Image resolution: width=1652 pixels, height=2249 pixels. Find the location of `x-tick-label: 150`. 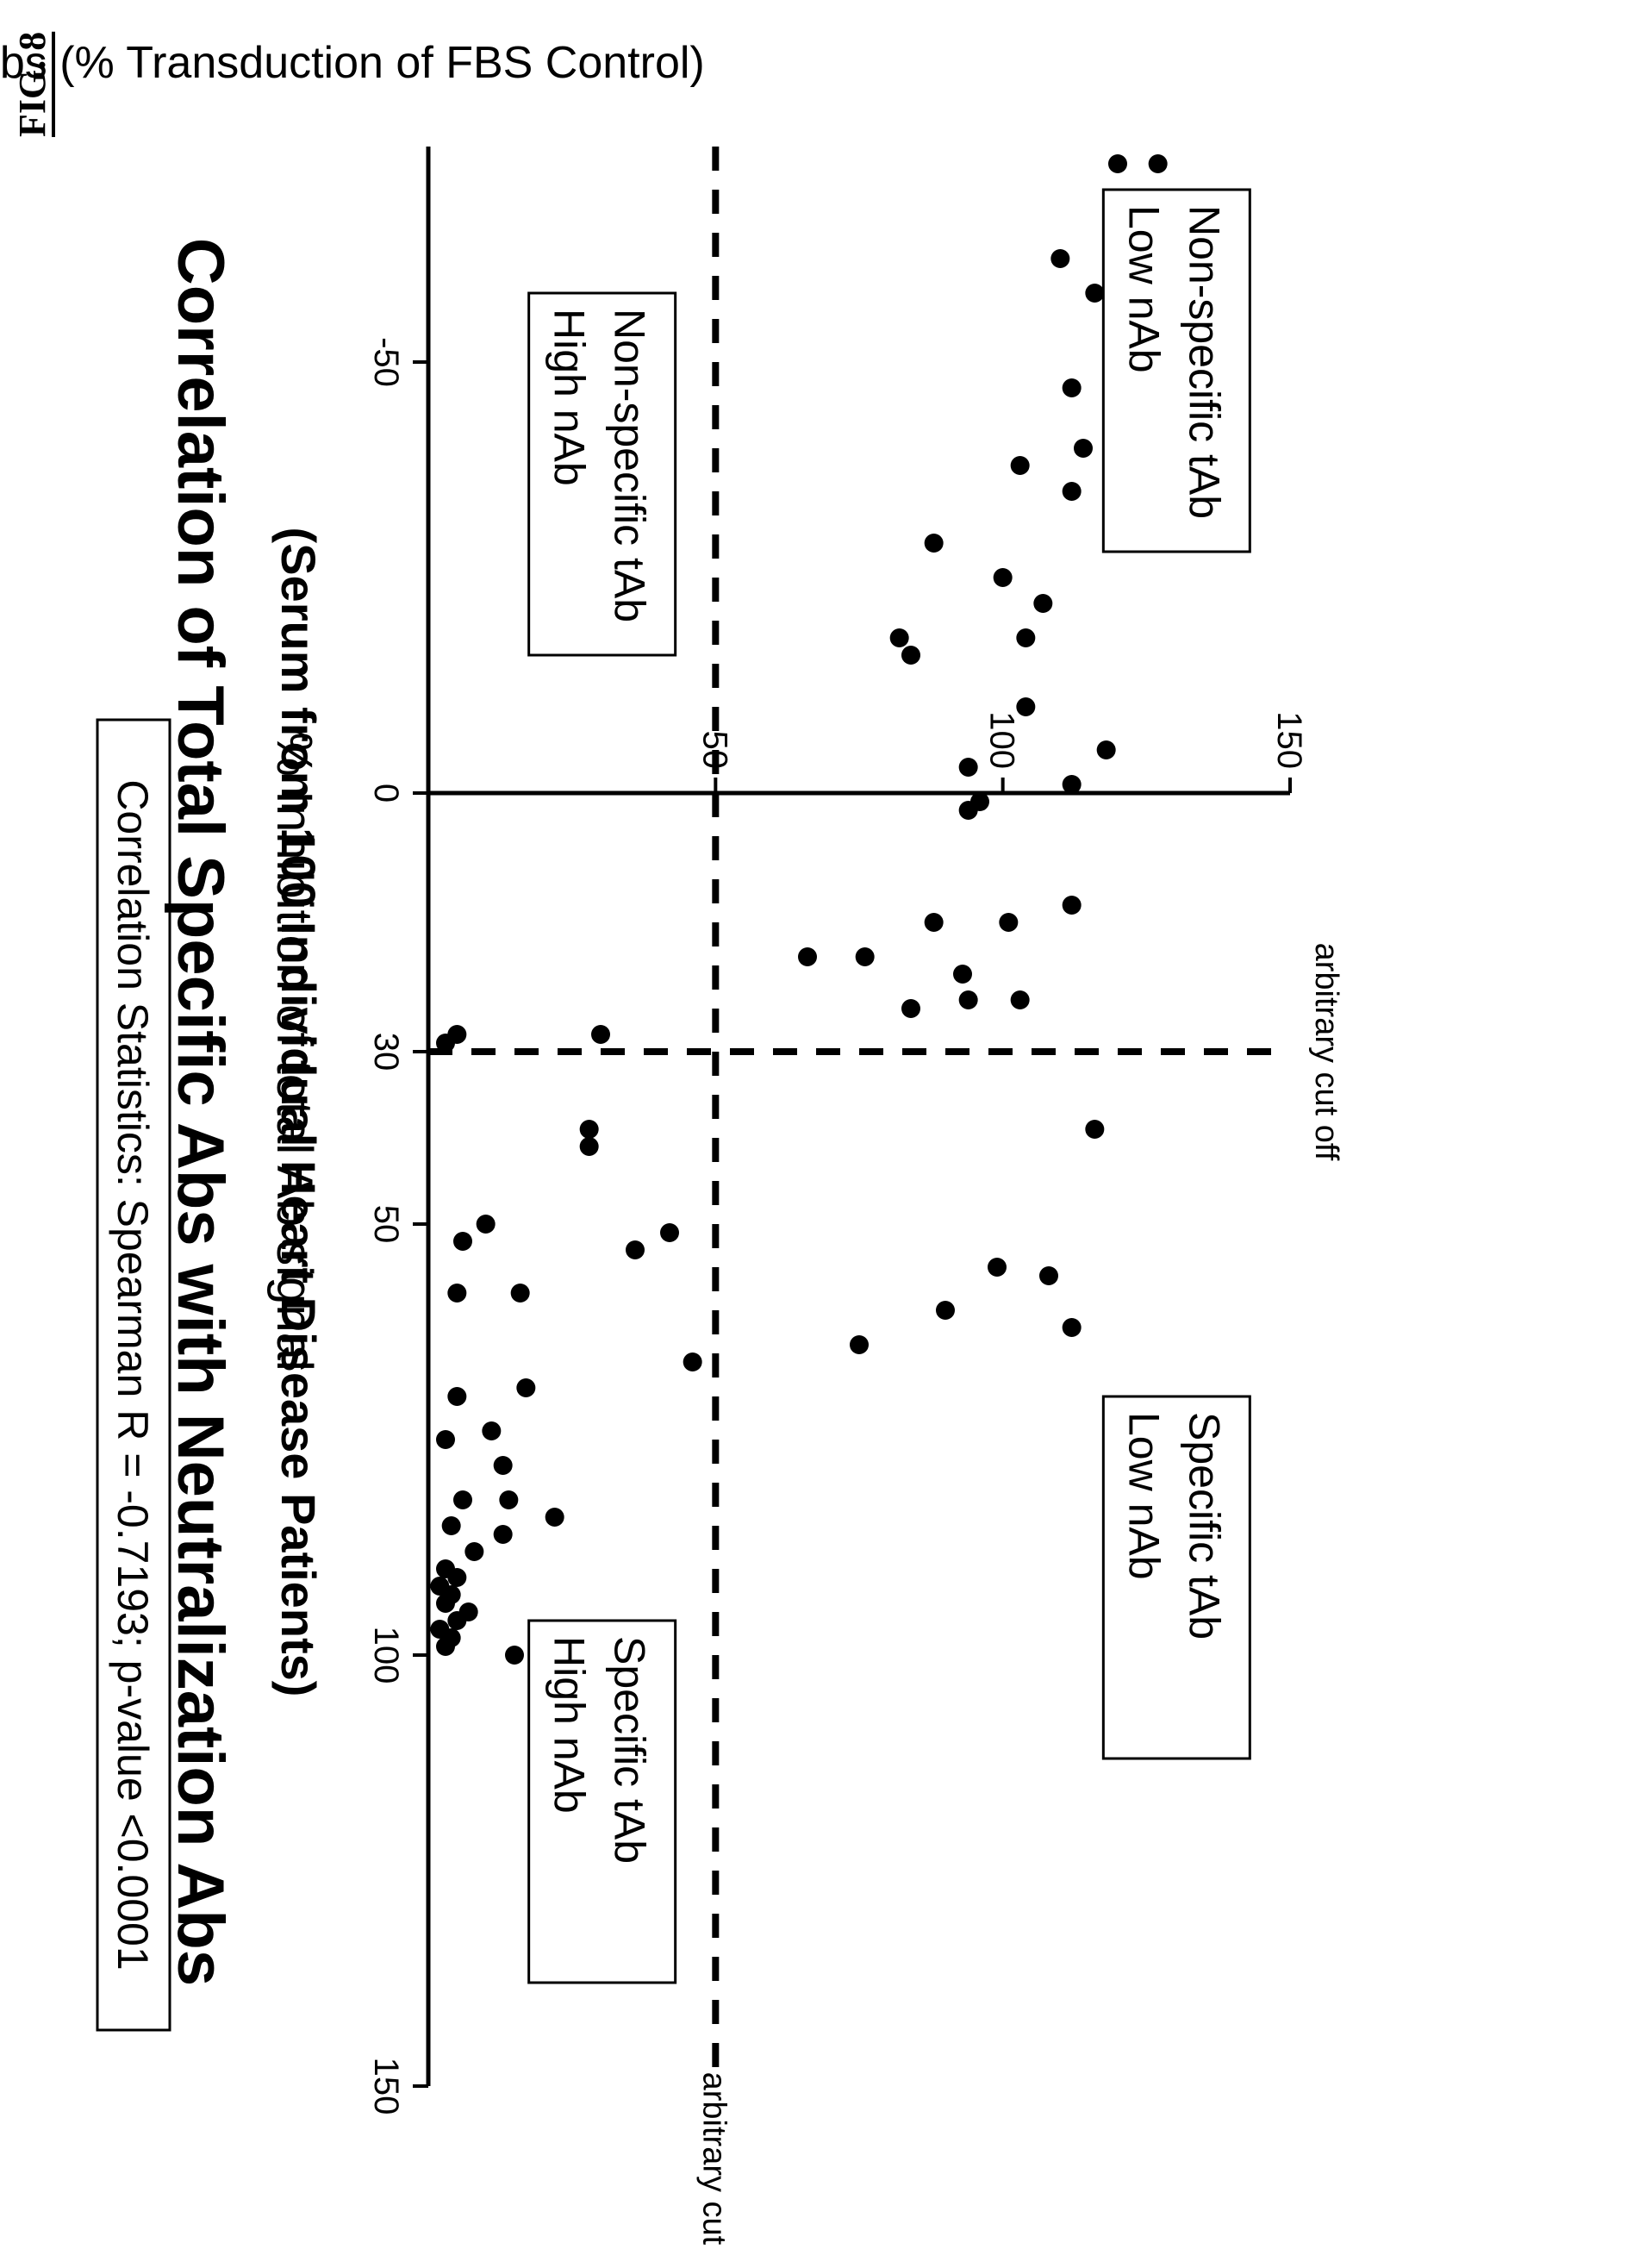

x-tick-label: 150 is located at coordinates (386, 2086).